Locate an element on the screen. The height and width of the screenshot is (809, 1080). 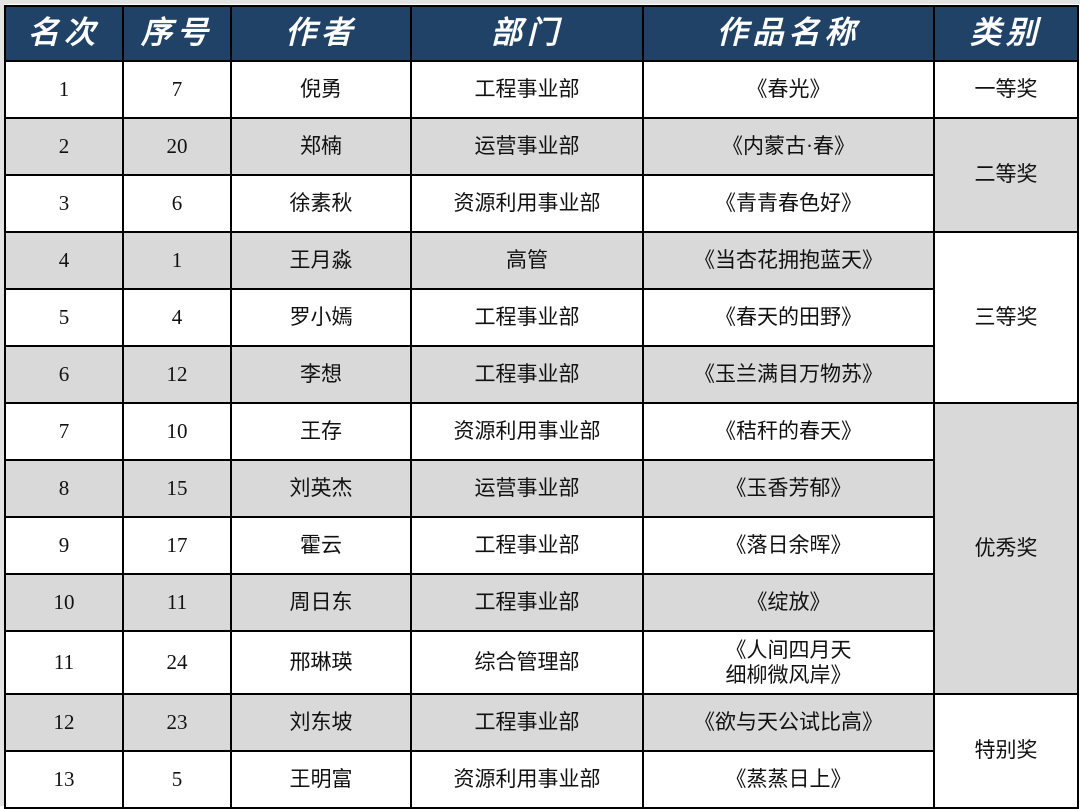
cell-seq: 6 is located at coordinates (177, 203).